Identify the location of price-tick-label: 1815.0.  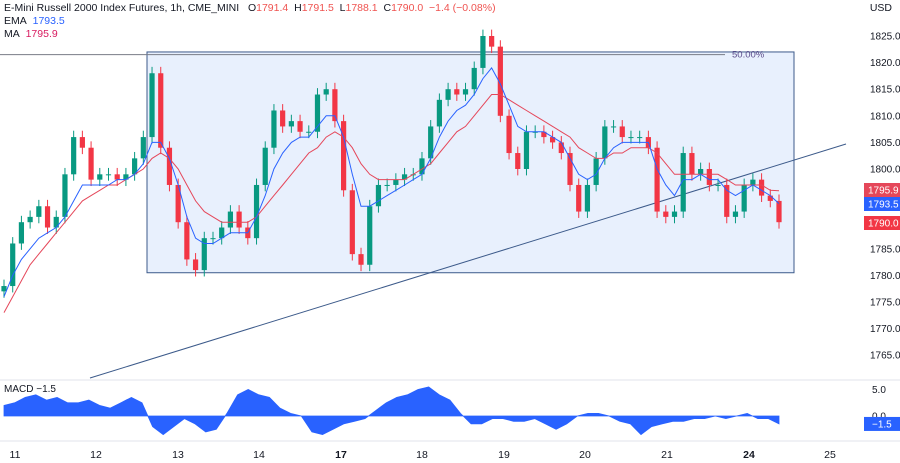
(885, 90).